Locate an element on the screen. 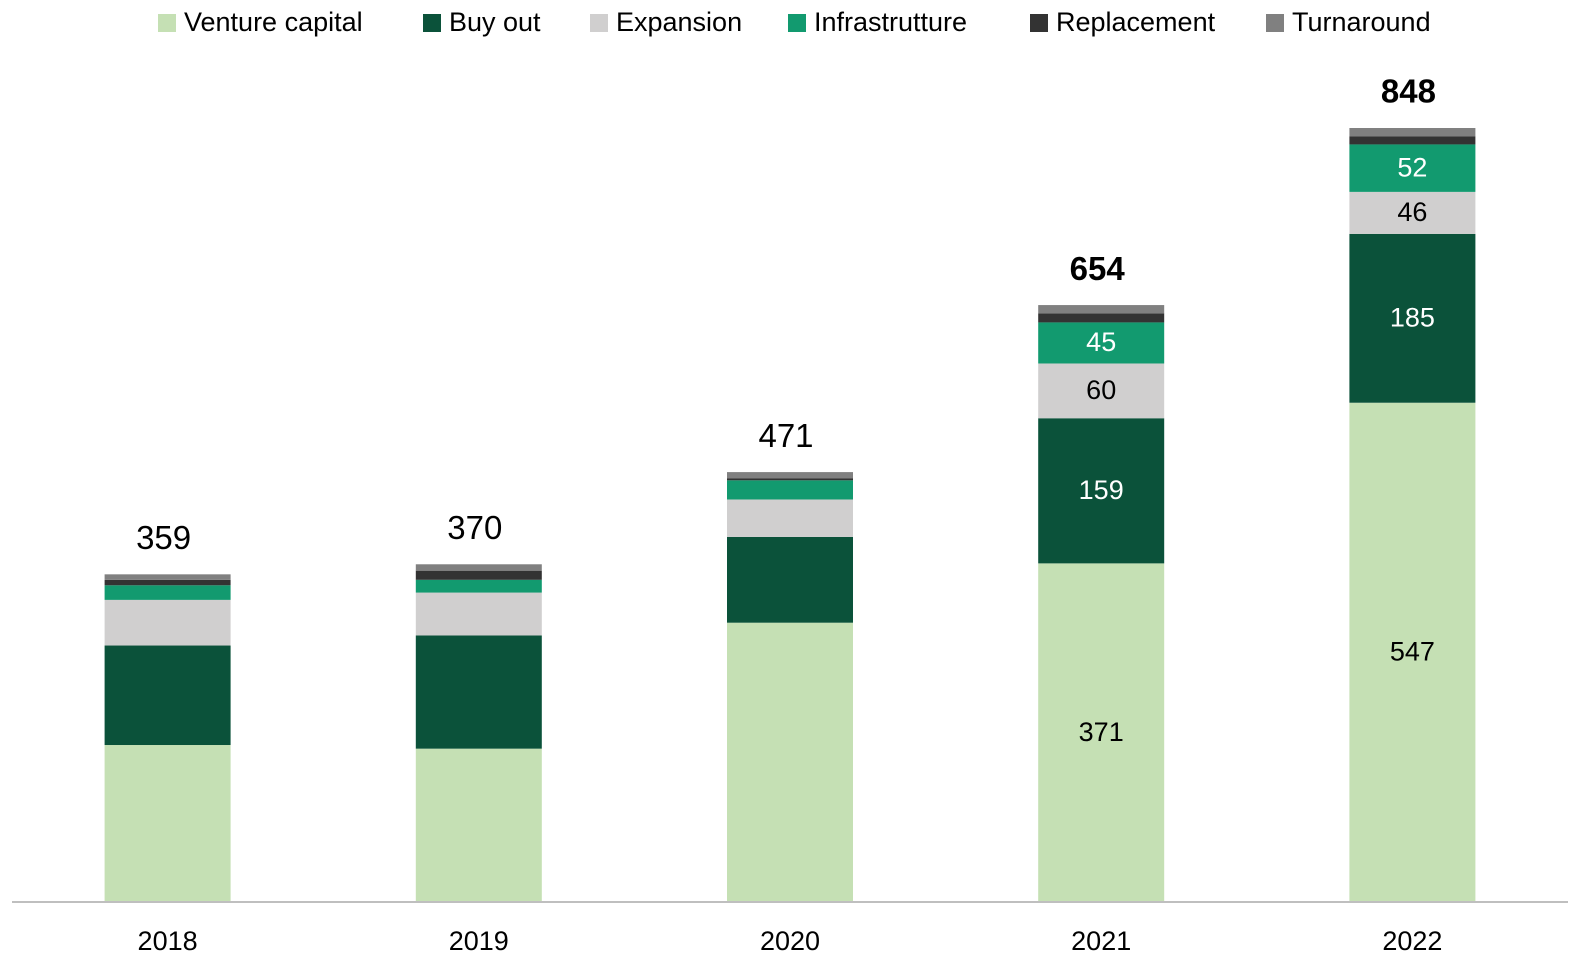  total-label: 359 is located at coordinates (163, 537).